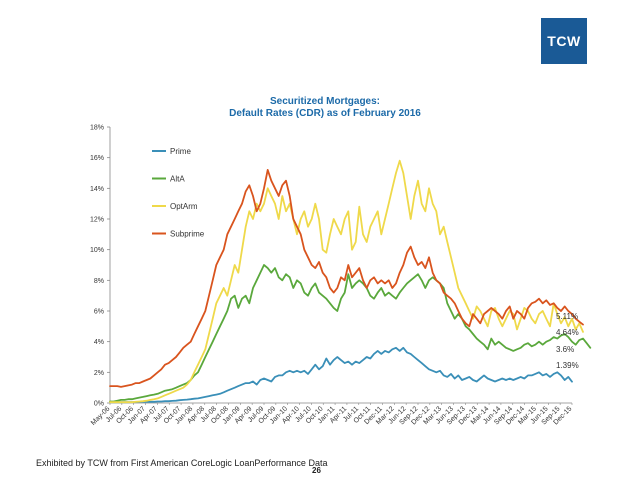 This screenshot has height=495, width=640. What do you see at coordinates (99, 312) in the screenshot?
I see `y-tick-label: 6%` at bounding box center [99, 312].